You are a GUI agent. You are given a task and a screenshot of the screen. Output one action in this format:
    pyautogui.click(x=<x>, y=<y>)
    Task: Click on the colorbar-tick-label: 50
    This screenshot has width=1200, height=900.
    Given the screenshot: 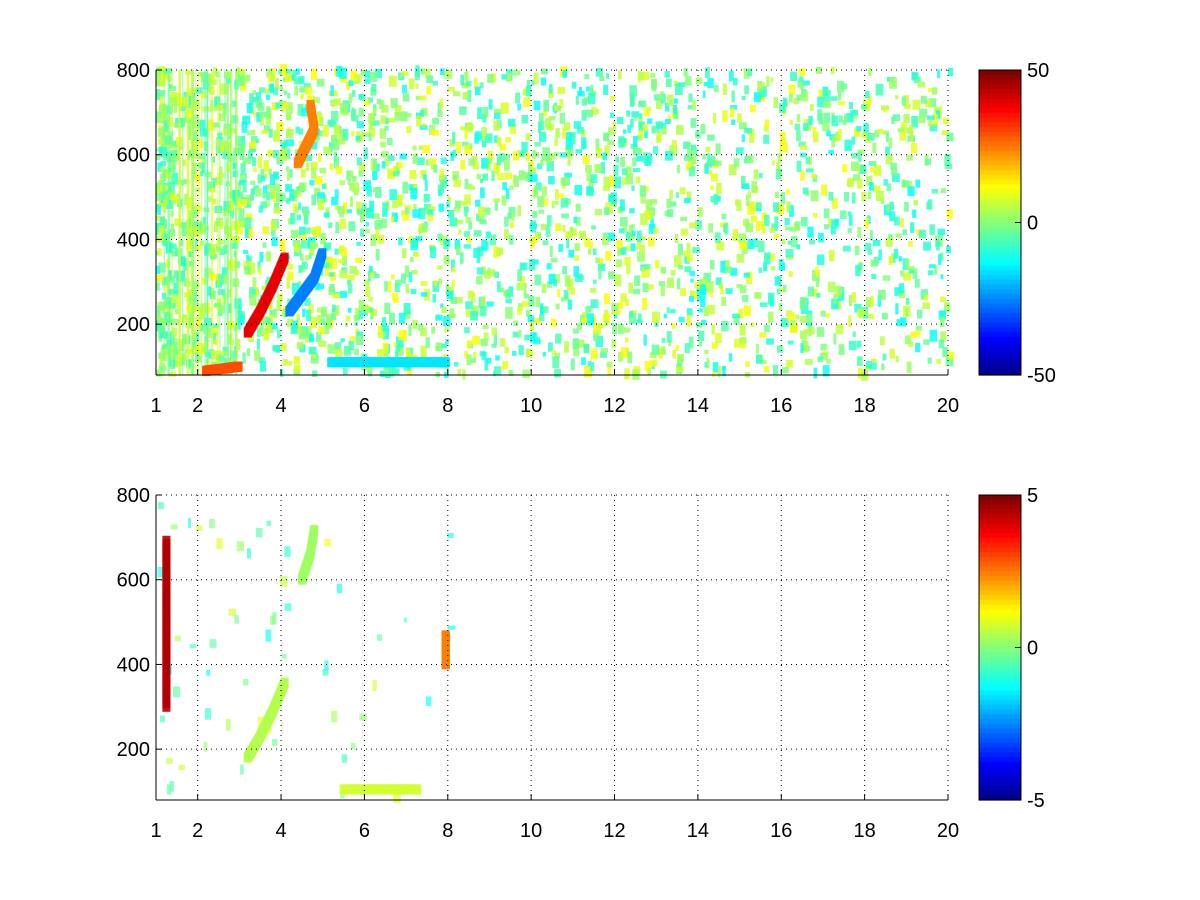 What is the action you would take?
    pyautogui.click(x=1038, y=71)
    